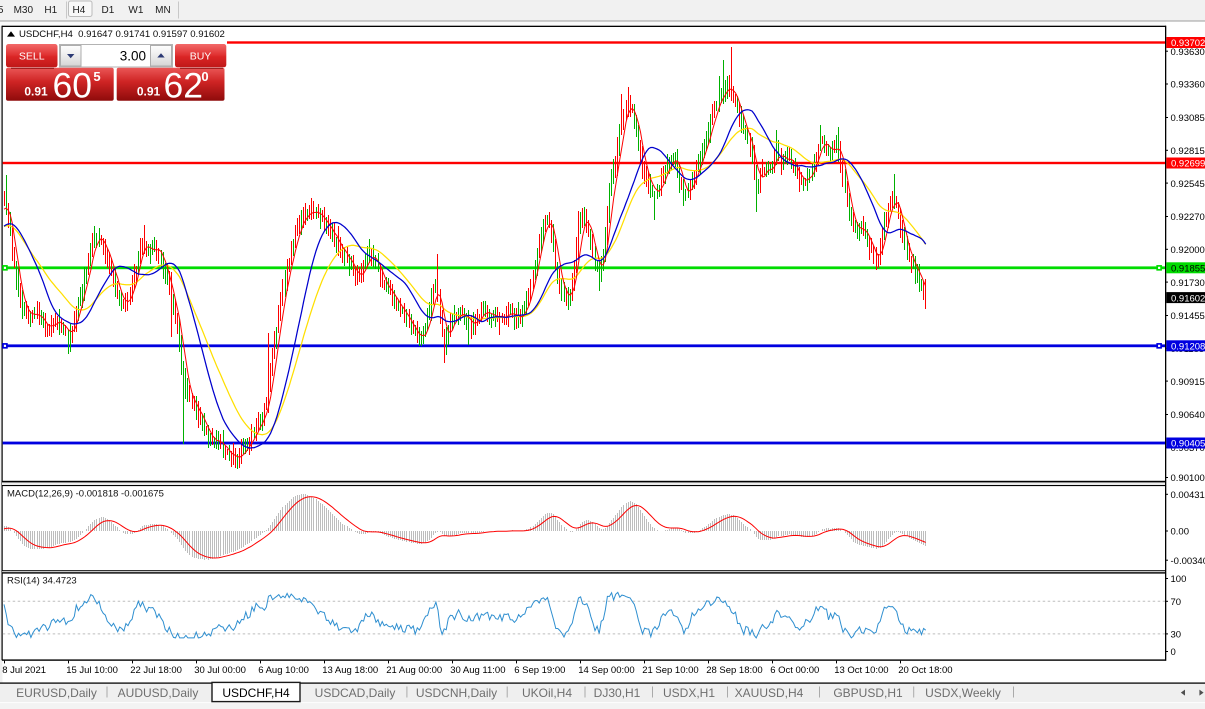  I want to click on svg-text: 14 Sep 00:00, so click(606, 670).